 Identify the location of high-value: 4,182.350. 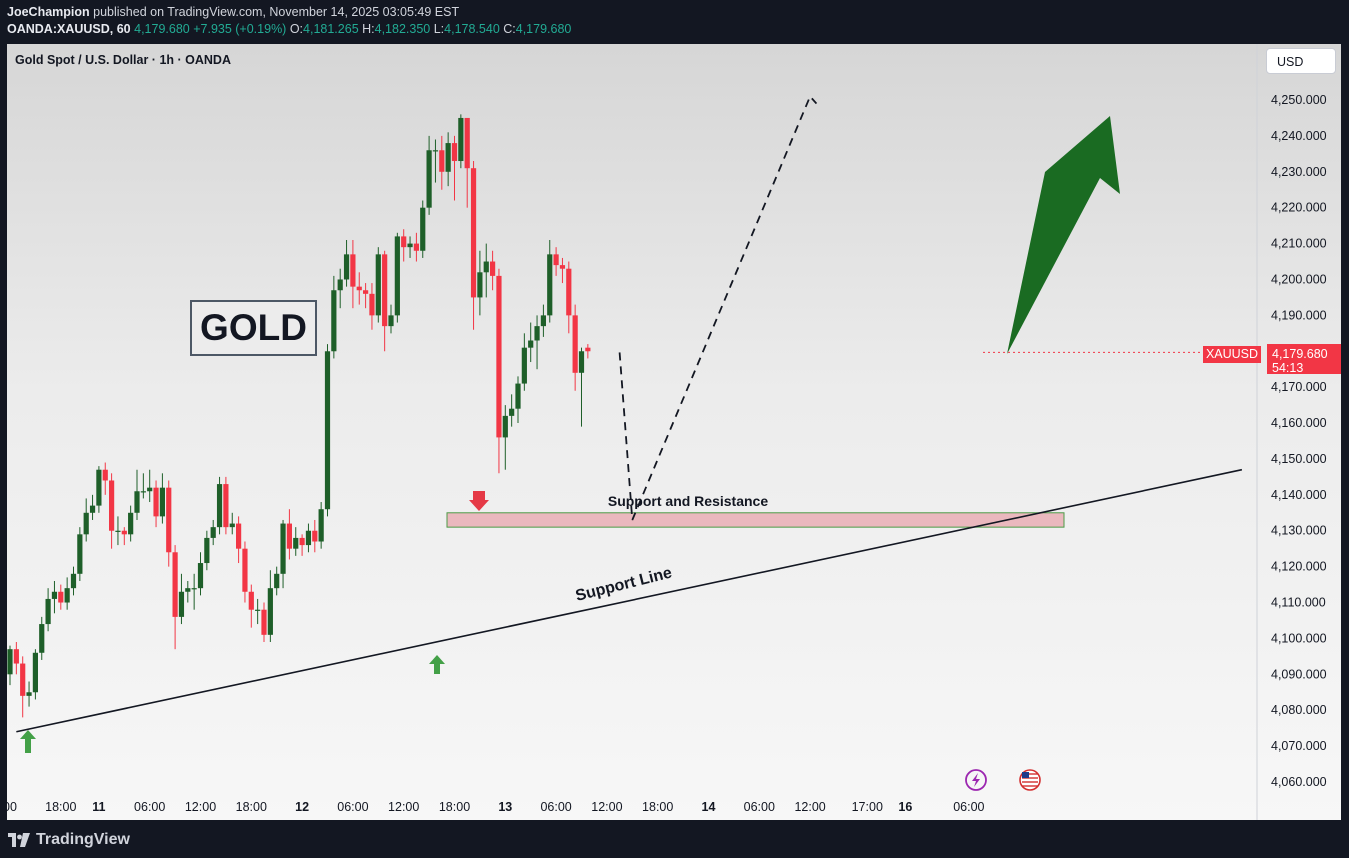
(402, 29).